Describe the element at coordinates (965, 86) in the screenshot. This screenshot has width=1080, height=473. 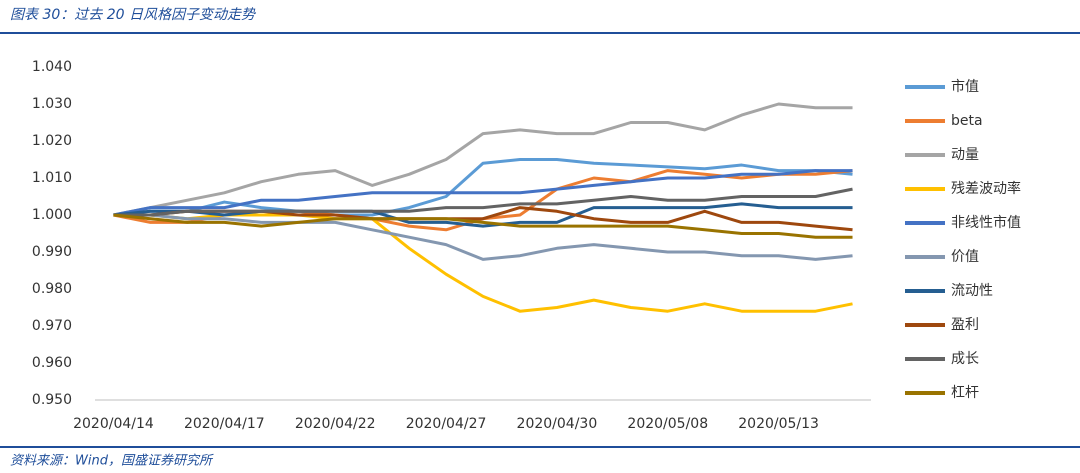
I see `legend-label: 市值` at that location.